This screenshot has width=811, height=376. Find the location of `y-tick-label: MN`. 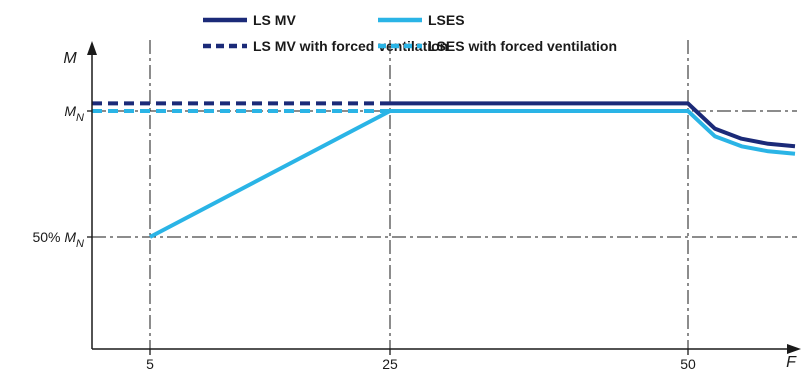

y-tick-label: MN is located at coordinates (74, 113).